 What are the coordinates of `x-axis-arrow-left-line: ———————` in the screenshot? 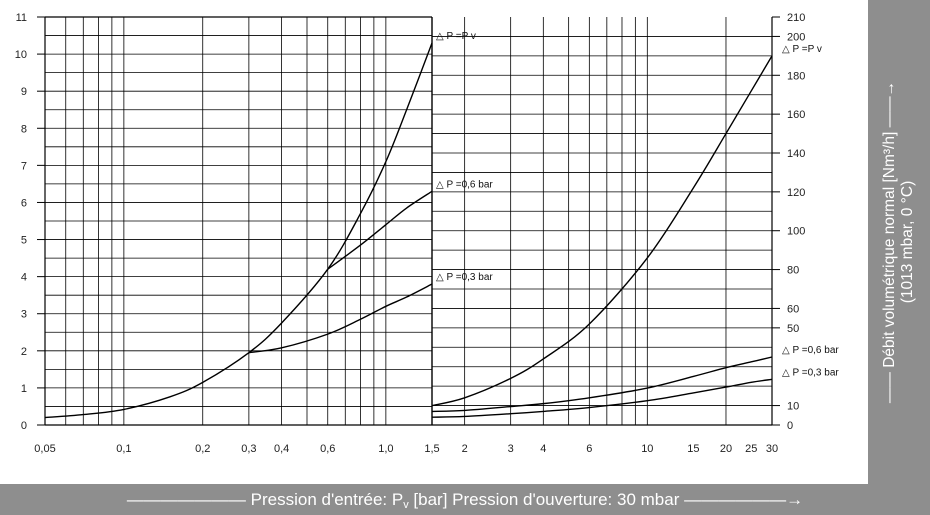 It's located at (189, 499).